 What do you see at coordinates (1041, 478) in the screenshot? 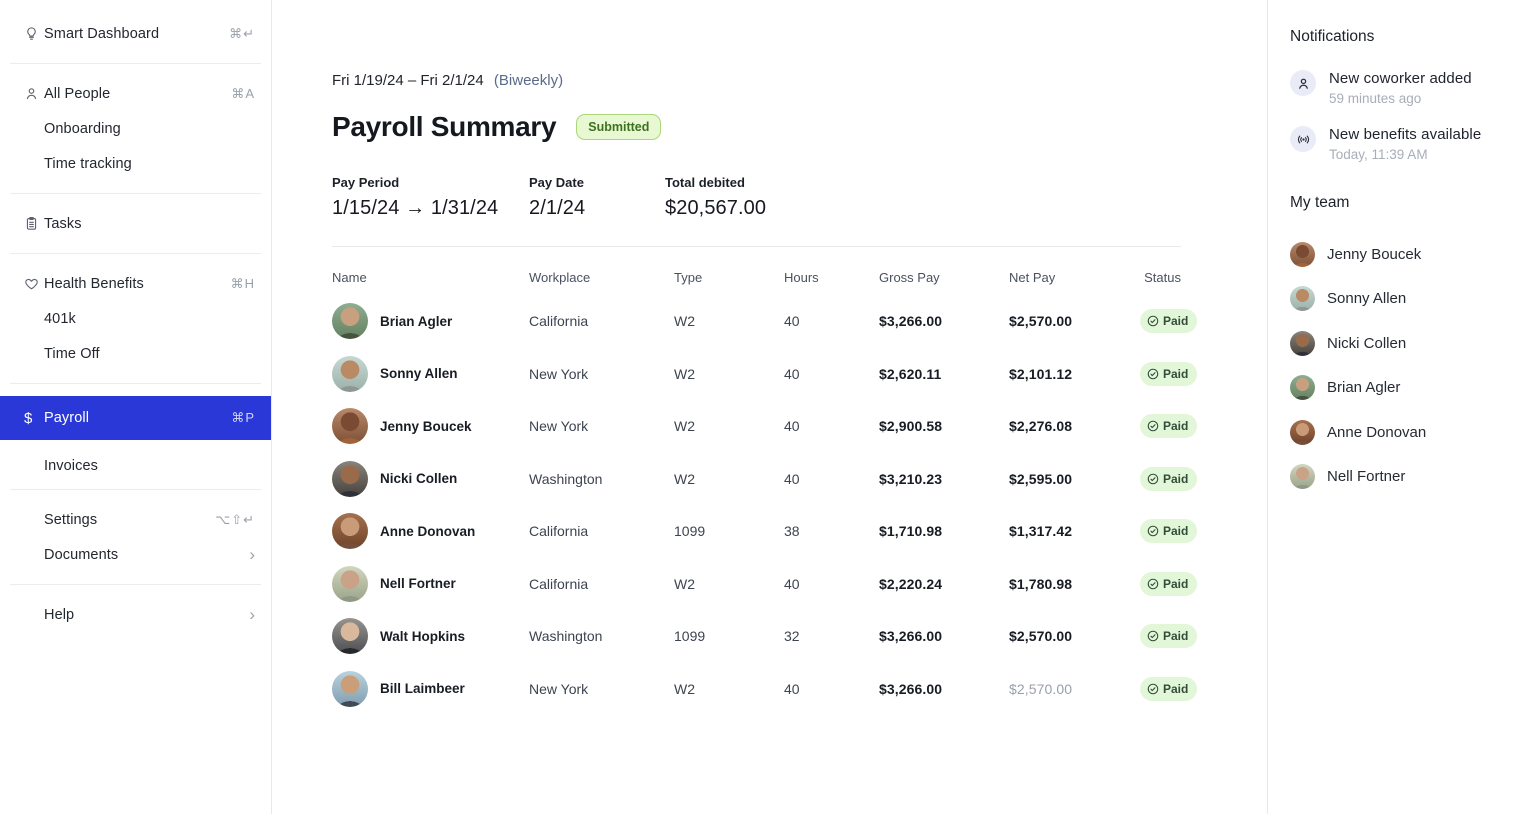
I see `net-pay-cell: $2,595.00` at bounding box center [1041, 478].